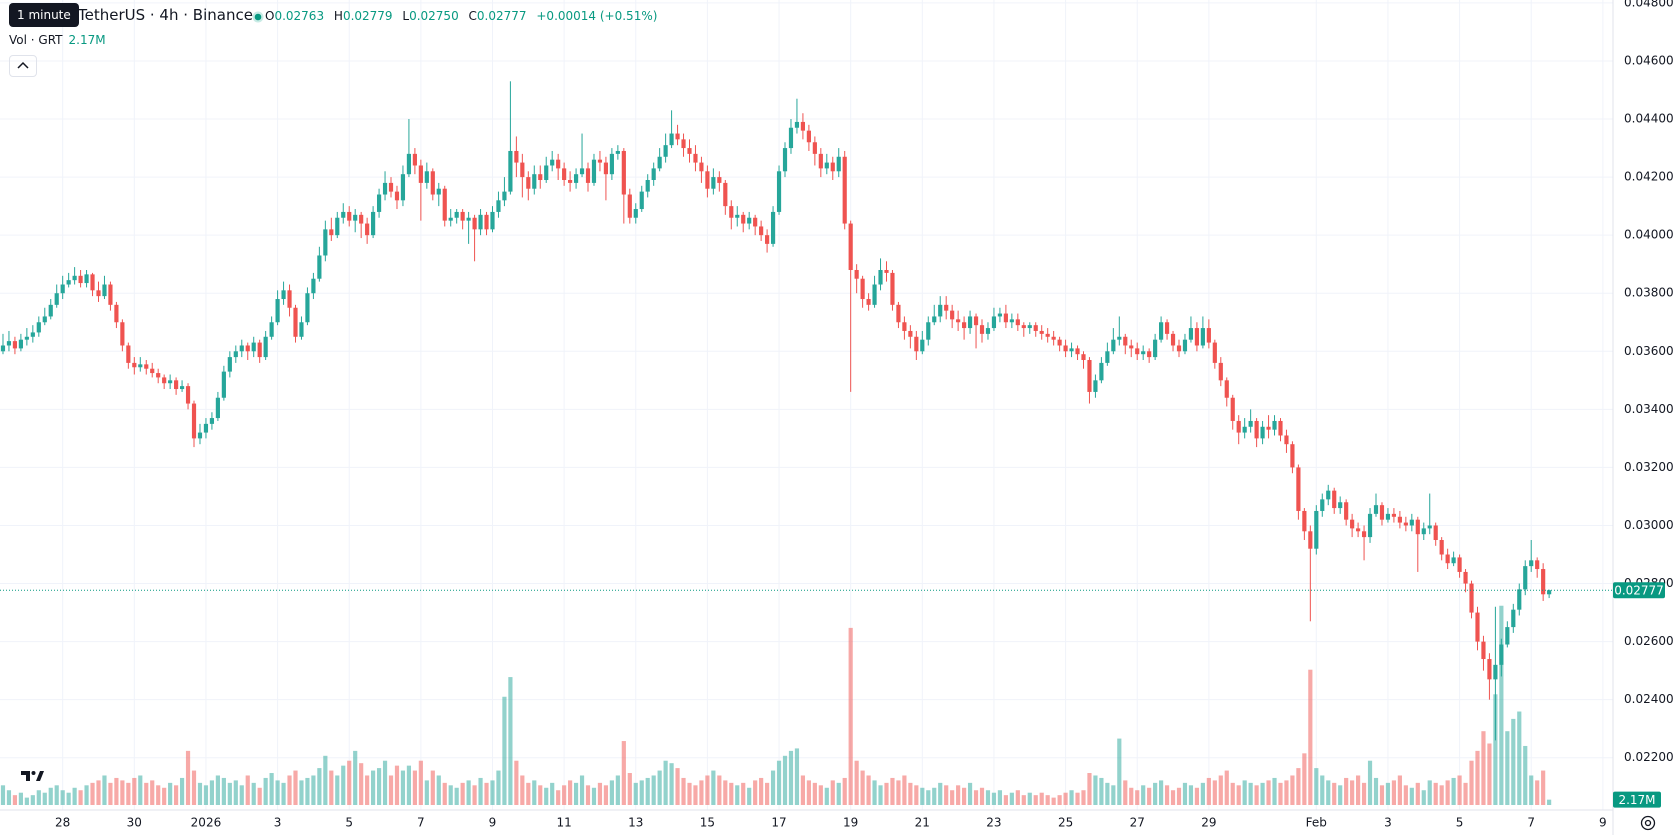 The height and width of the screenshot is (835, 1678). I want to click on settings-icon, so click(1648, 823).